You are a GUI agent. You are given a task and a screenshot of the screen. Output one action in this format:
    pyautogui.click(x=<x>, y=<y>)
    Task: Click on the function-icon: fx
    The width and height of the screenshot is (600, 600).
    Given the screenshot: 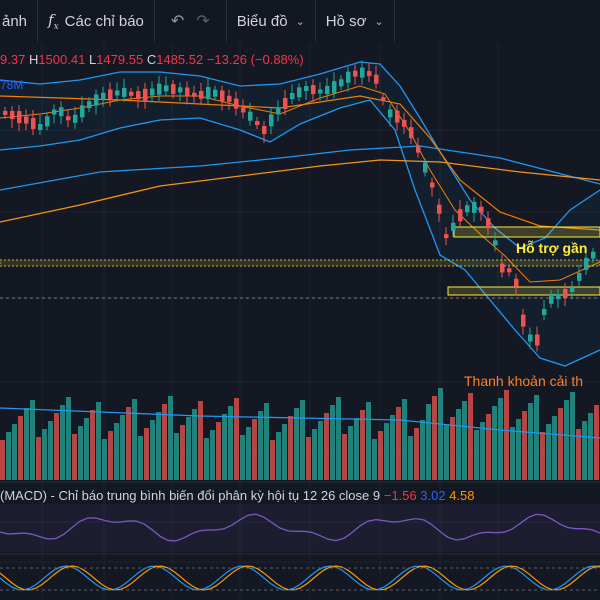 What is the action you would take?
    pyautogui.click(x=53, y=21)
    